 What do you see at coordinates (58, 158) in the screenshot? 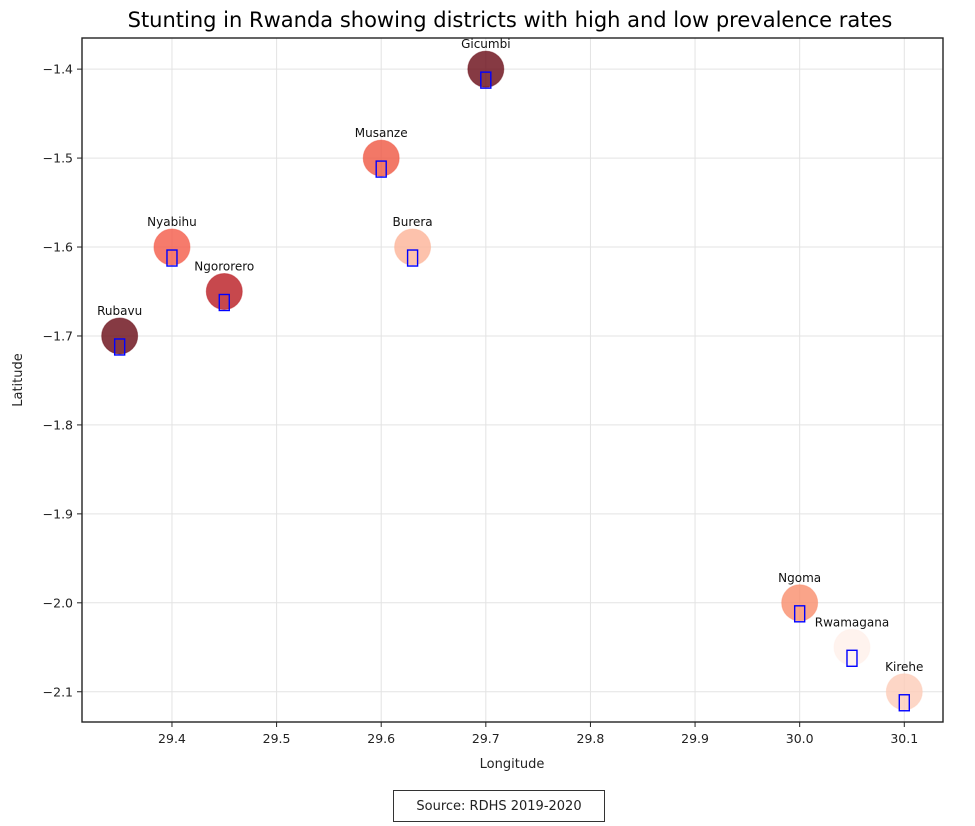
I see `y-tick-label: −1.5` at bounding box center [58, 158].